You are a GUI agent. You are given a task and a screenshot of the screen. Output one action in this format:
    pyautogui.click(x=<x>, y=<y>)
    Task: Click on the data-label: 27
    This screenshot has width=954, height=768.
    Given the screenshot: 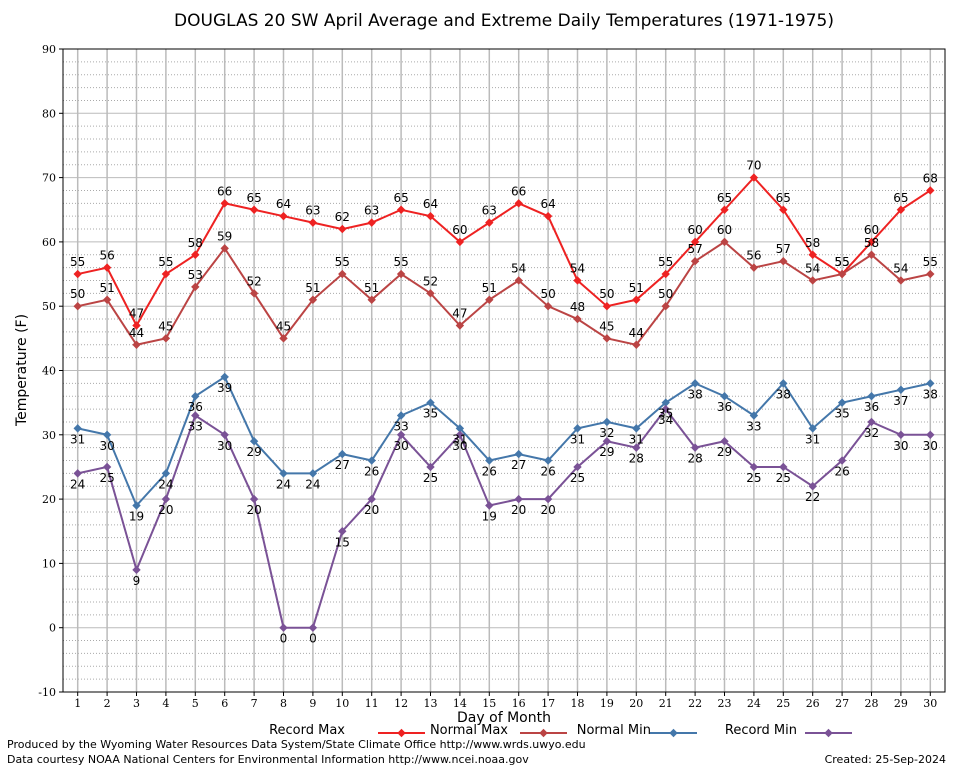 What is the action you would take?
    pyautogui.click(x=342, y=465)
    